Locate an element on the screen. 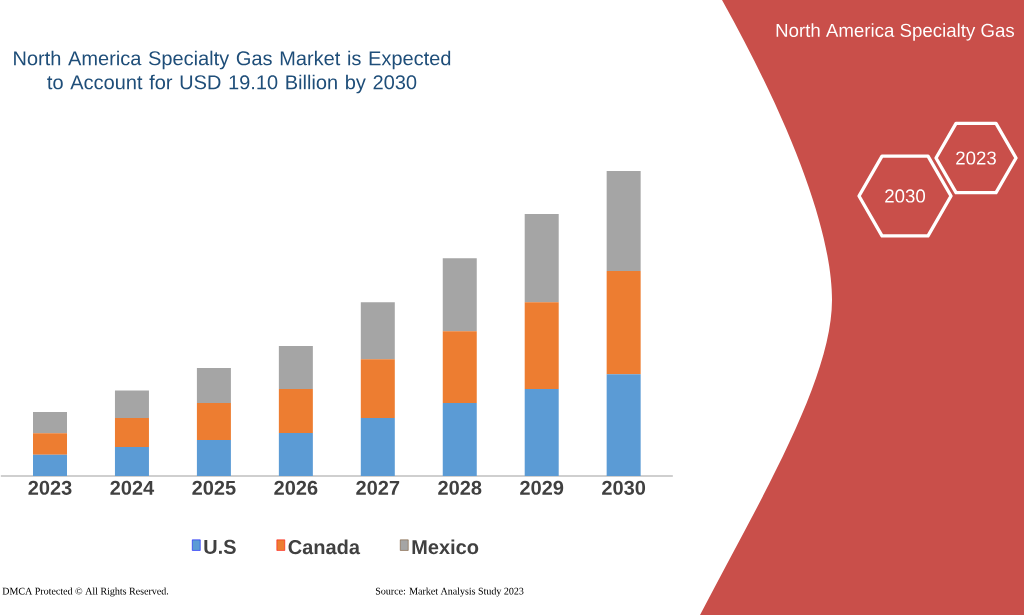  x-tick-label: 2028 is located at coordinates (460, 487).